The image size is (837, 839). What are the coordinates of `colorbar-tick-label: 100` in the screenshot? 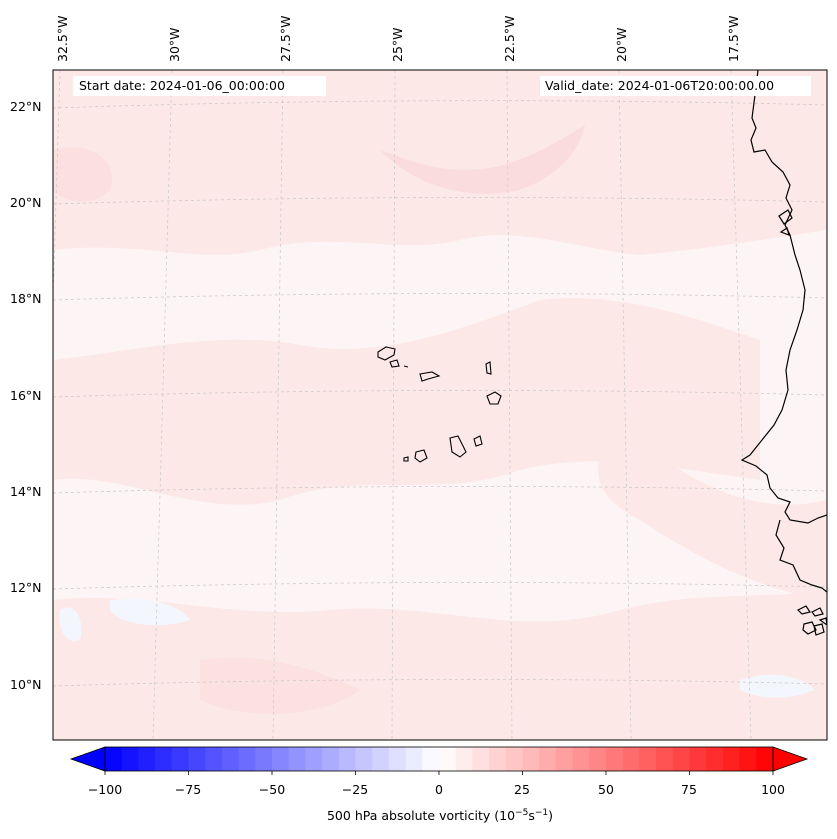 It's located at (773, 789).